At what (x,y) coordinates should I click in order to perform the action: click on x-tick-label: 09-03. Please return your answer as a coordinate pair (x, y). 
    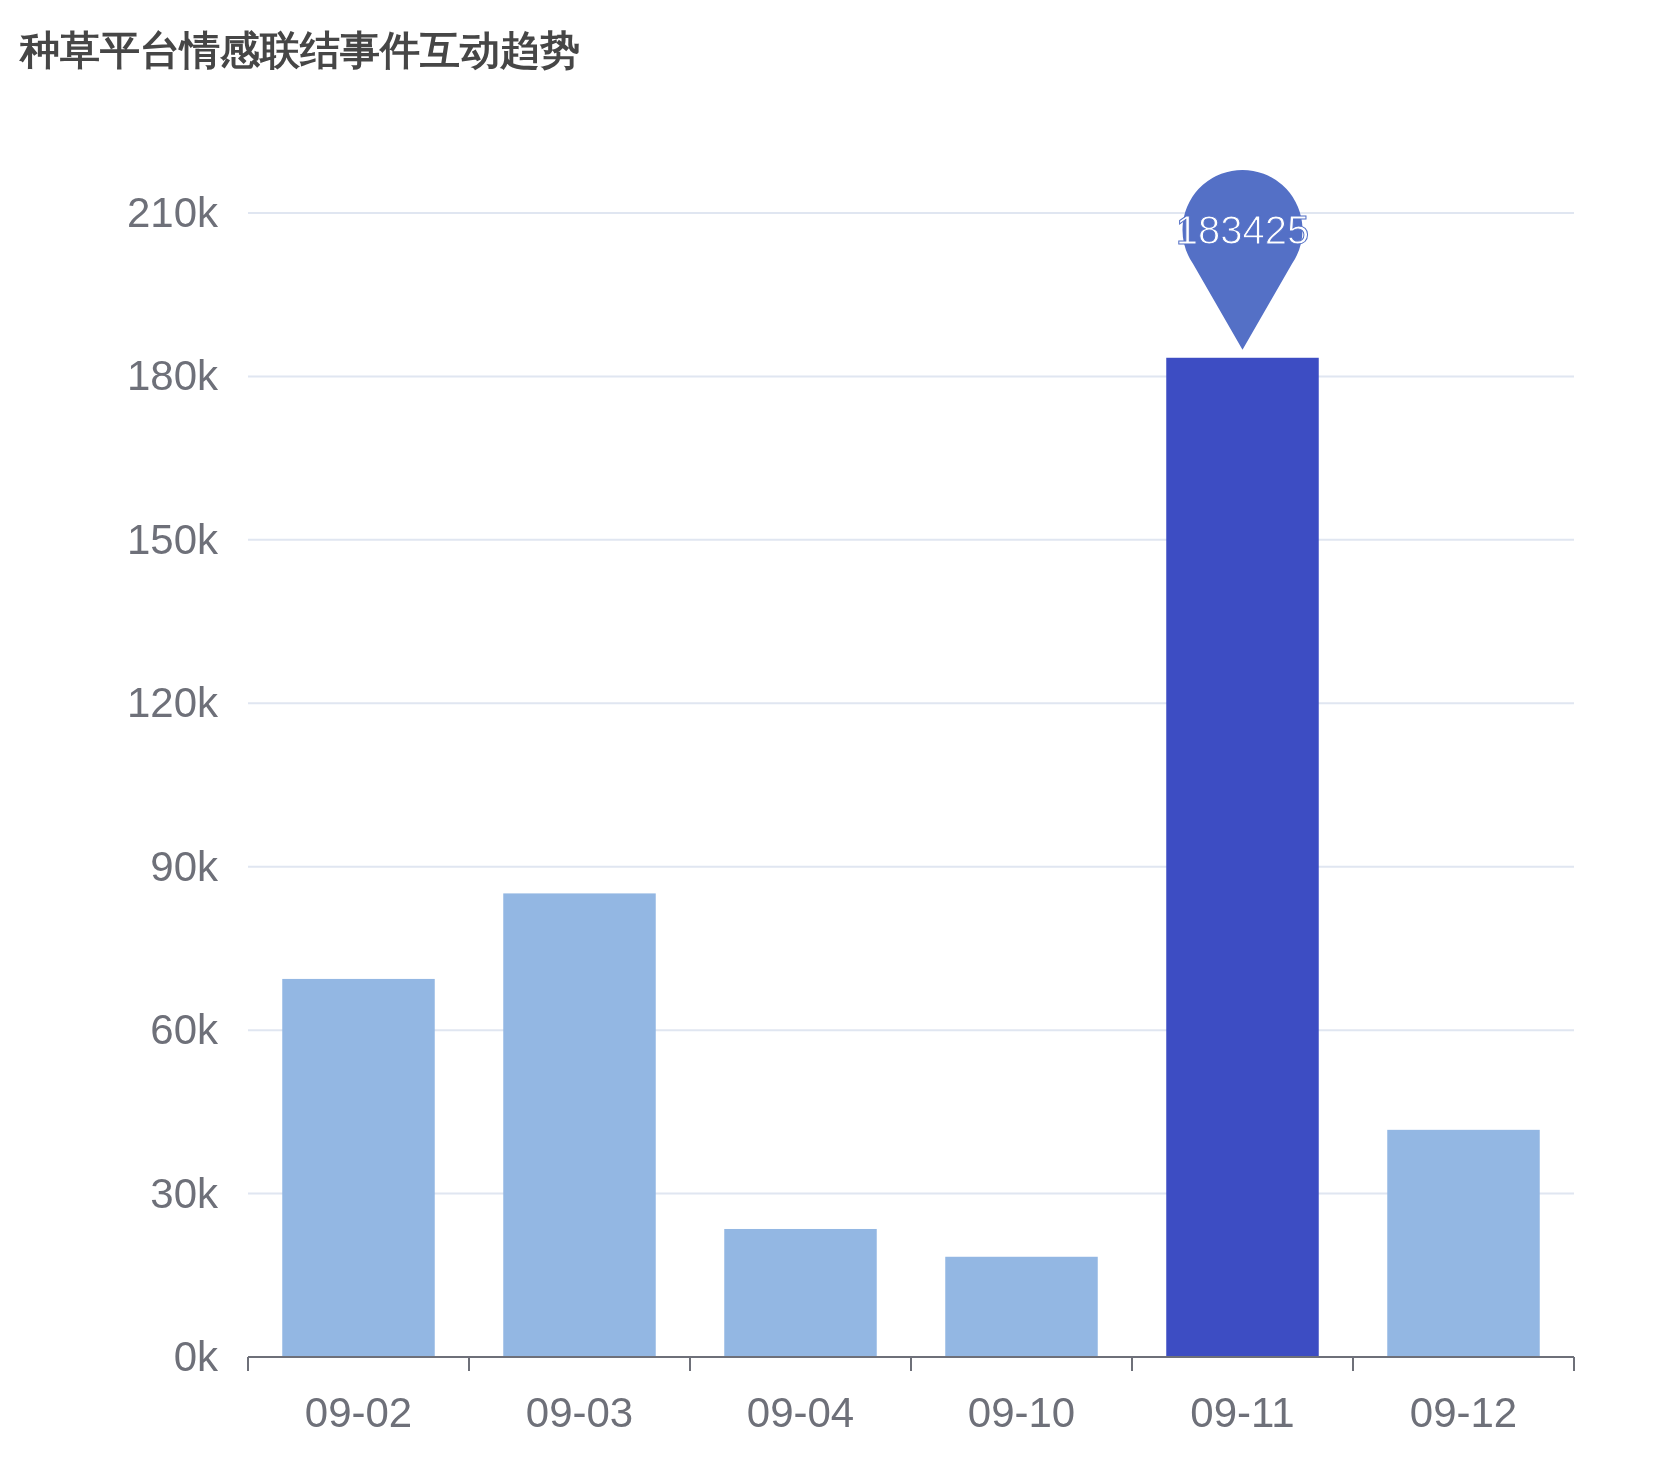
    Looking at the image, I should click on (579, 1412).